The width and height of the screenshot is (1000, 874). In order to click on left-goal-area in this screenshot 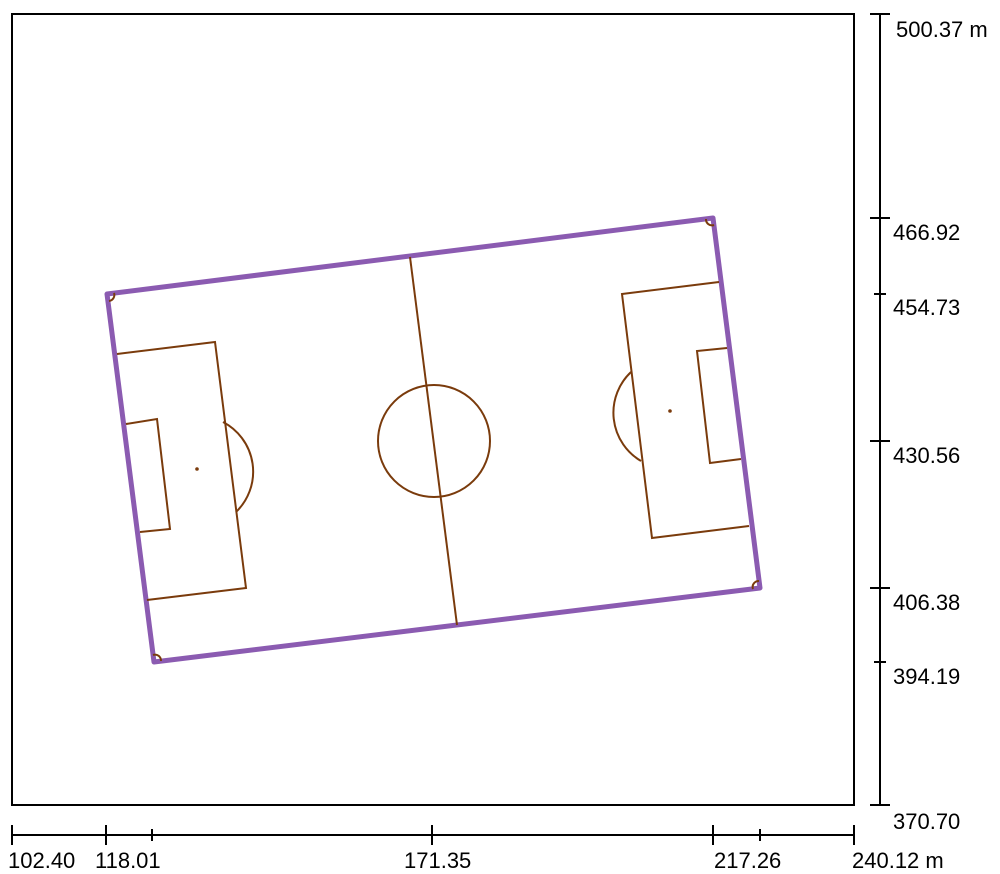, I will do `click(148, 475)`.